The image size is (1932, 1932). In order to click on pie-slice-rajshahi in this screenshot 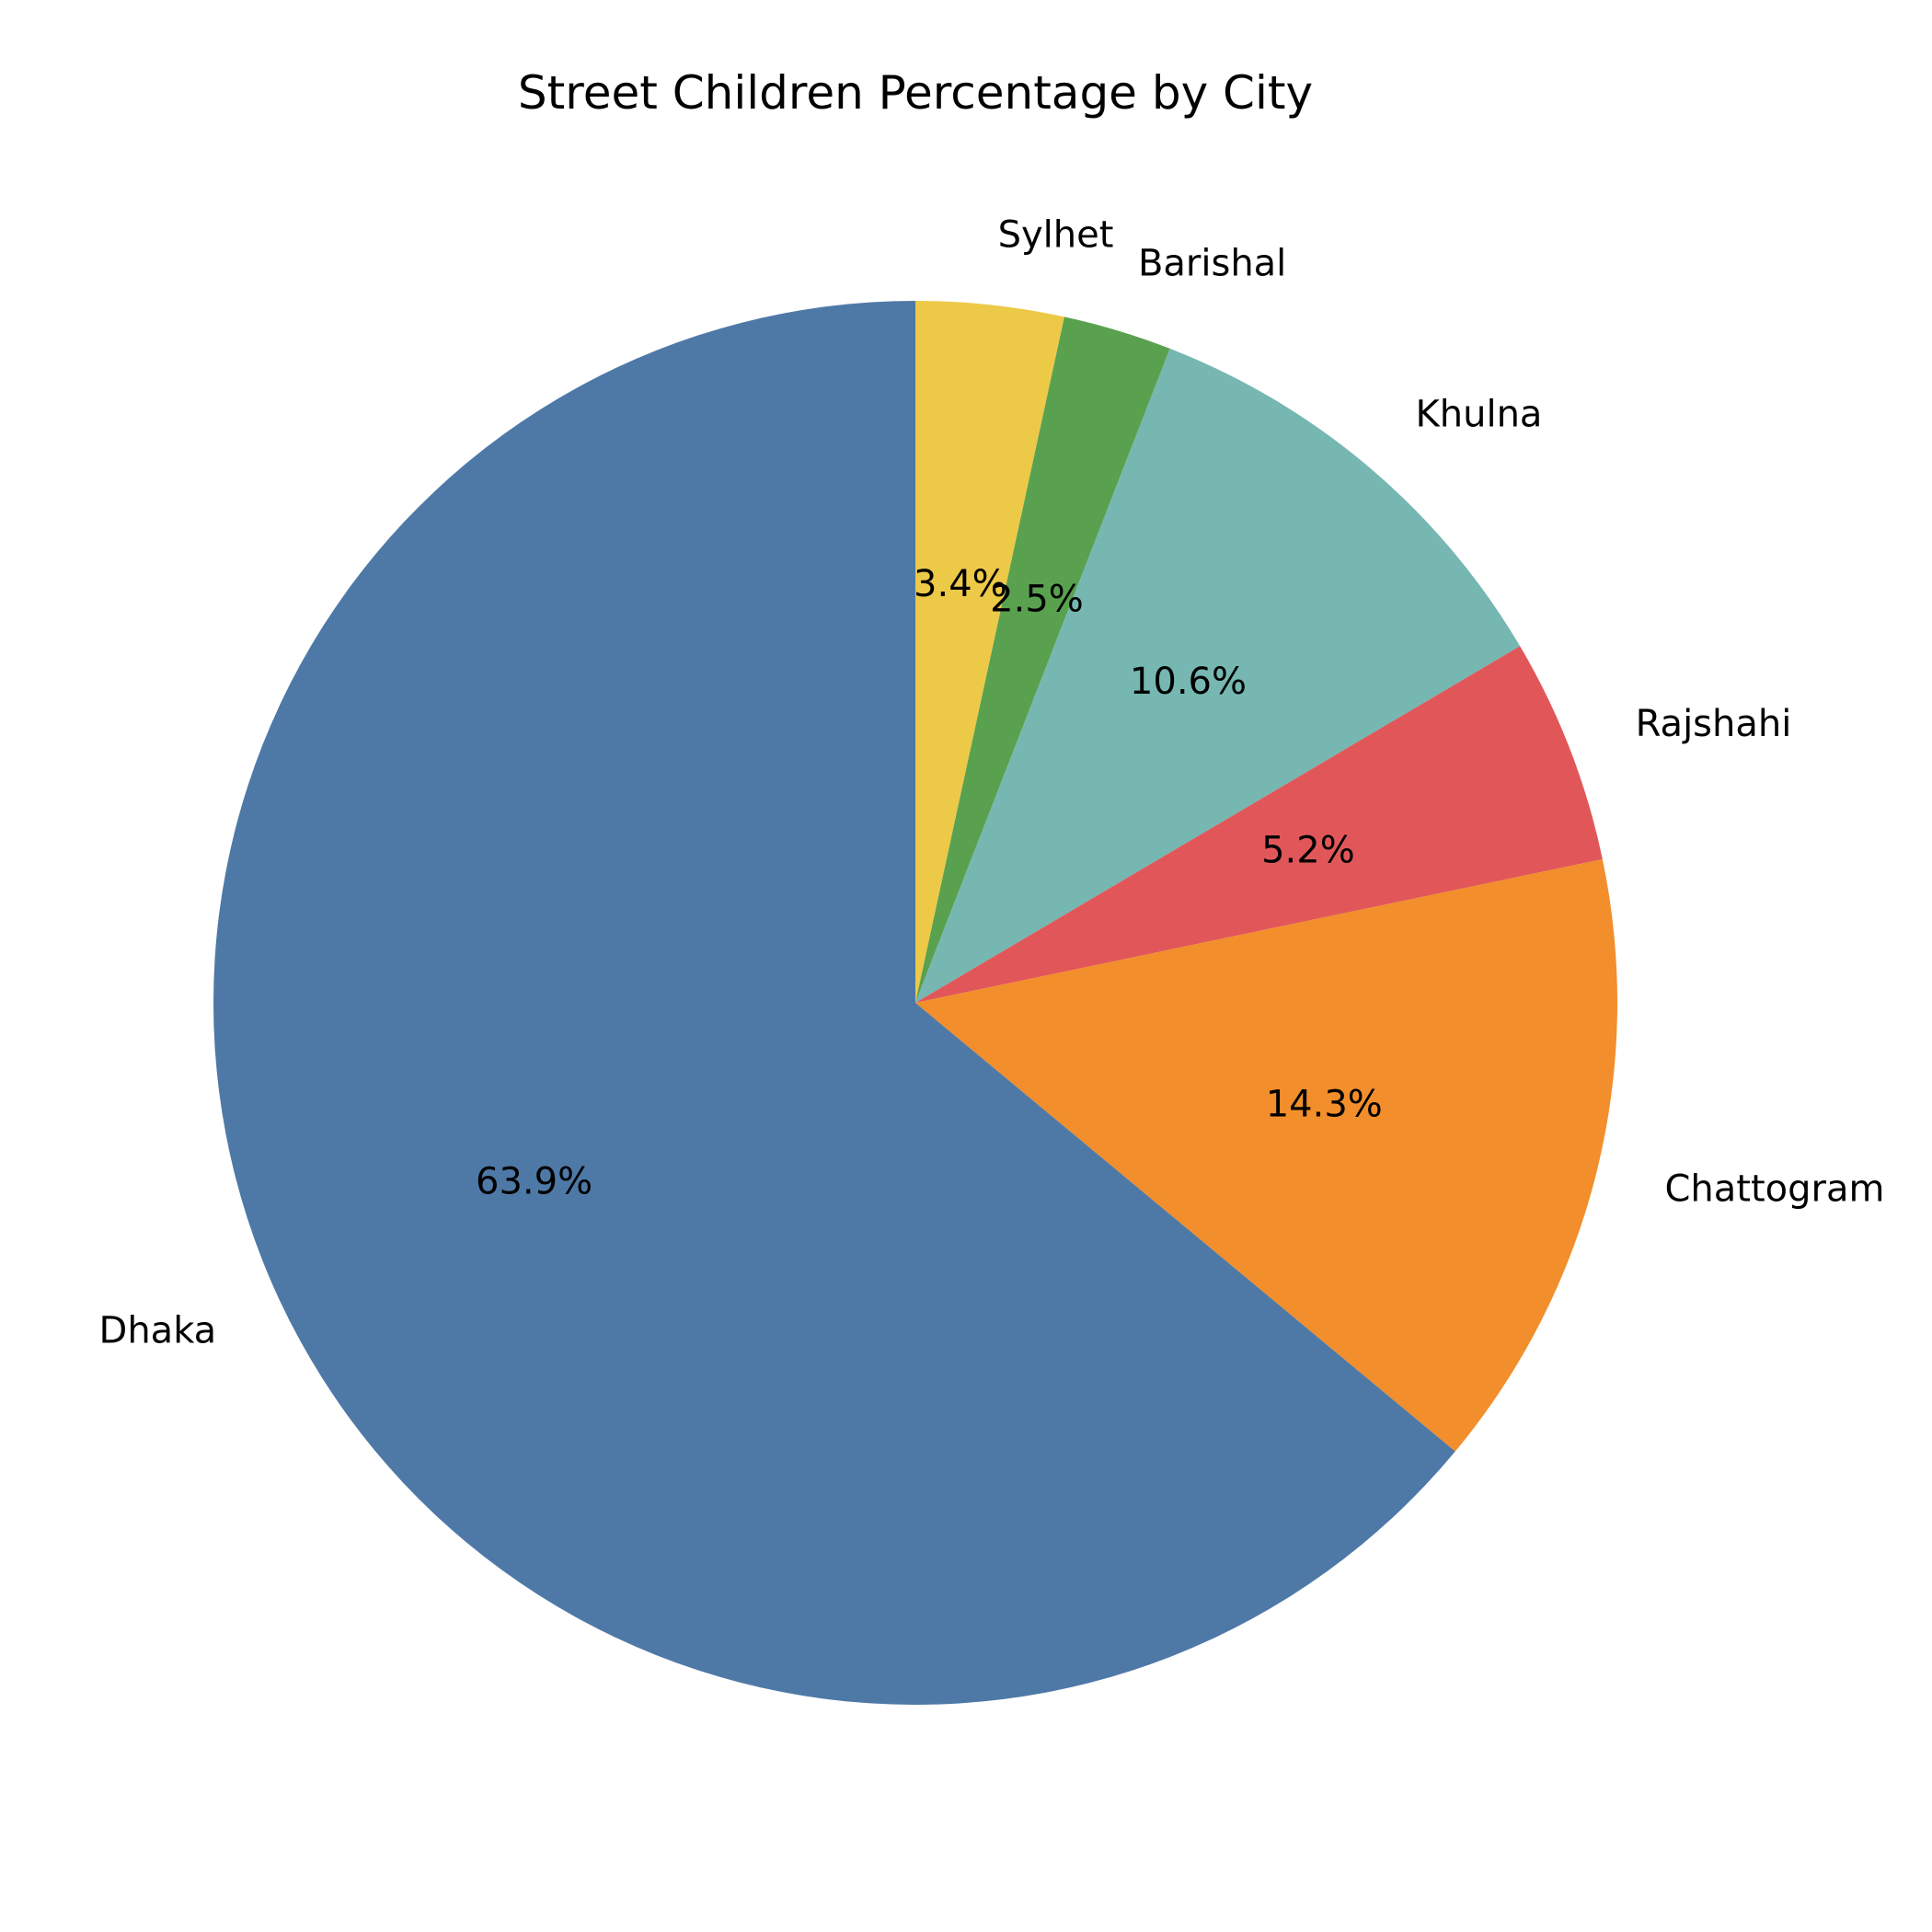, I will do `click(1259, 824)`.